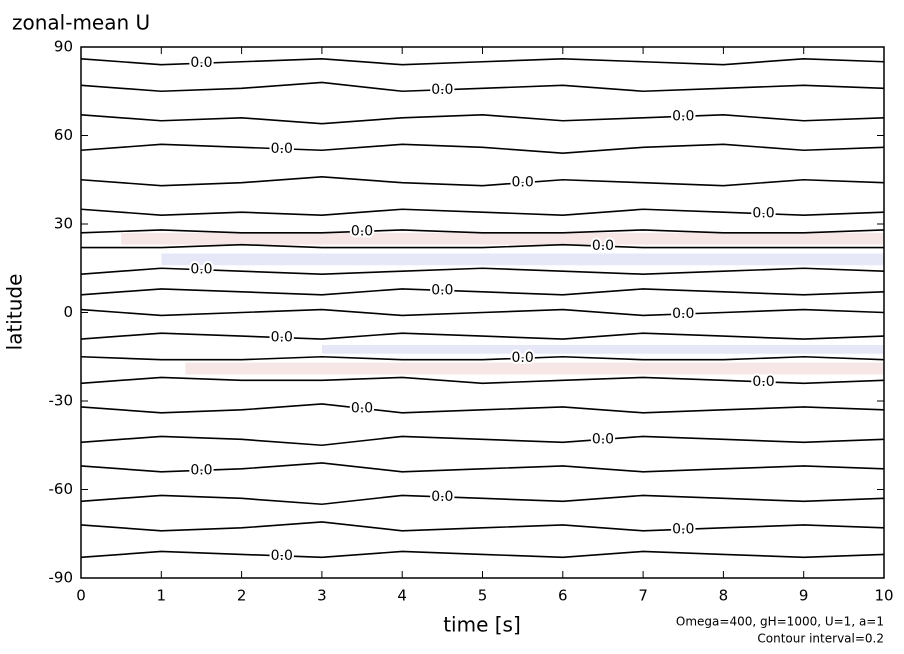 The width and height of the screenshot is (904, 654). Describe the element at coordinates (883, 596) in the screenshot. I see `x-tick-label: 10` at that location.